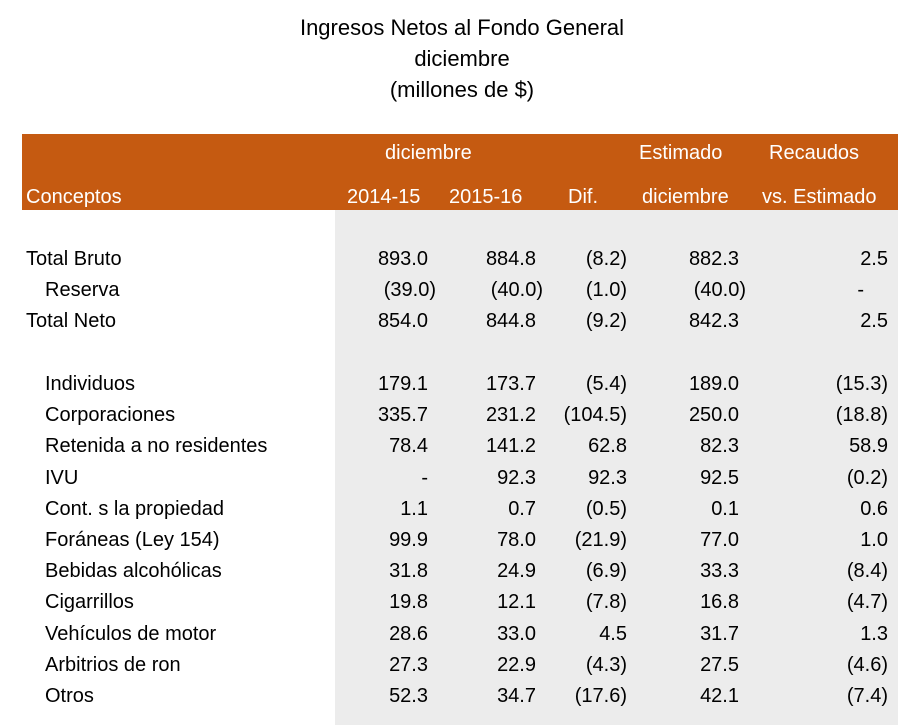 This screenshot has width=924, height=725. What do you see at coordinates (74, 197) in the screenshot?
I see `header-conceptos: Conceptos` at bounding box center [74, 197].